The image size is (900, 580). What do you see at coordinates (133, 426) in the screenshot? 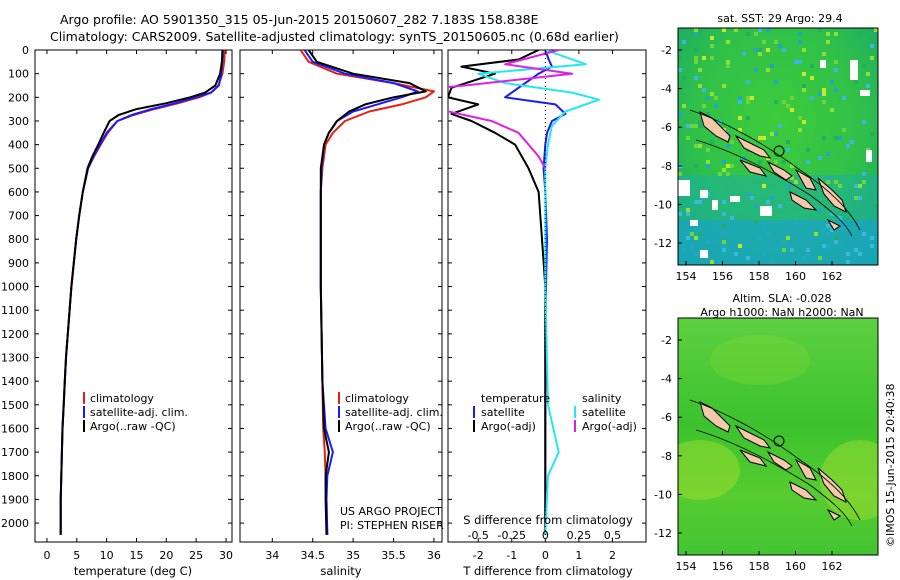
I see `legend-label-argo: Argo(..raw -QC)` at bounding box center [133, 426].